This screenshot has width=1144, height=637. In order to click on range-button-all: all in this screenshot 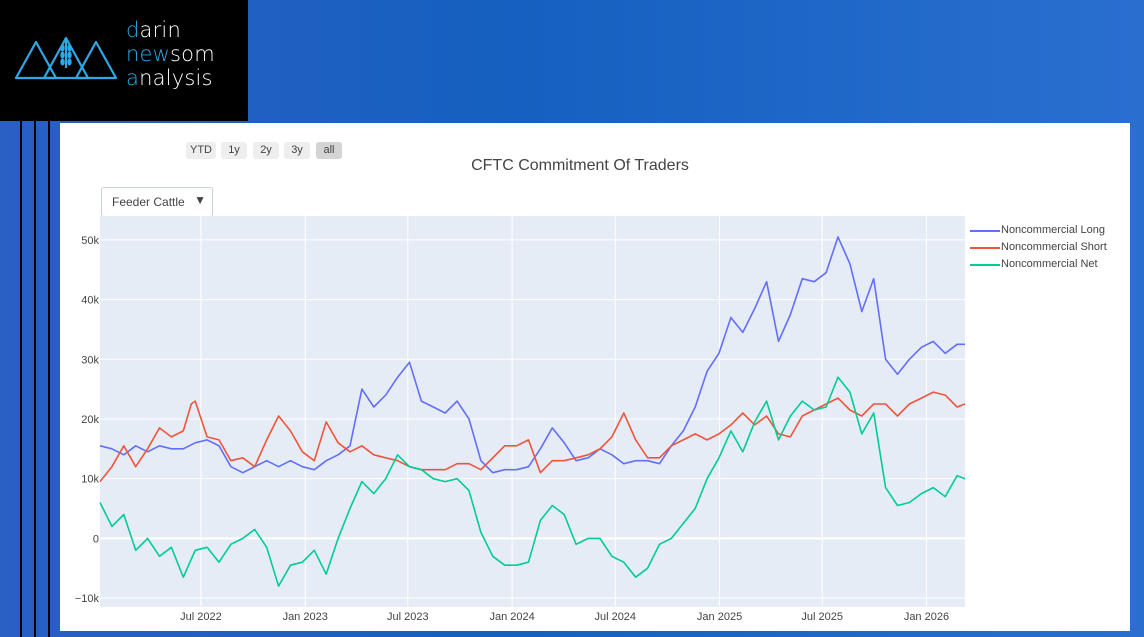, I will do `click(329, 150)`.